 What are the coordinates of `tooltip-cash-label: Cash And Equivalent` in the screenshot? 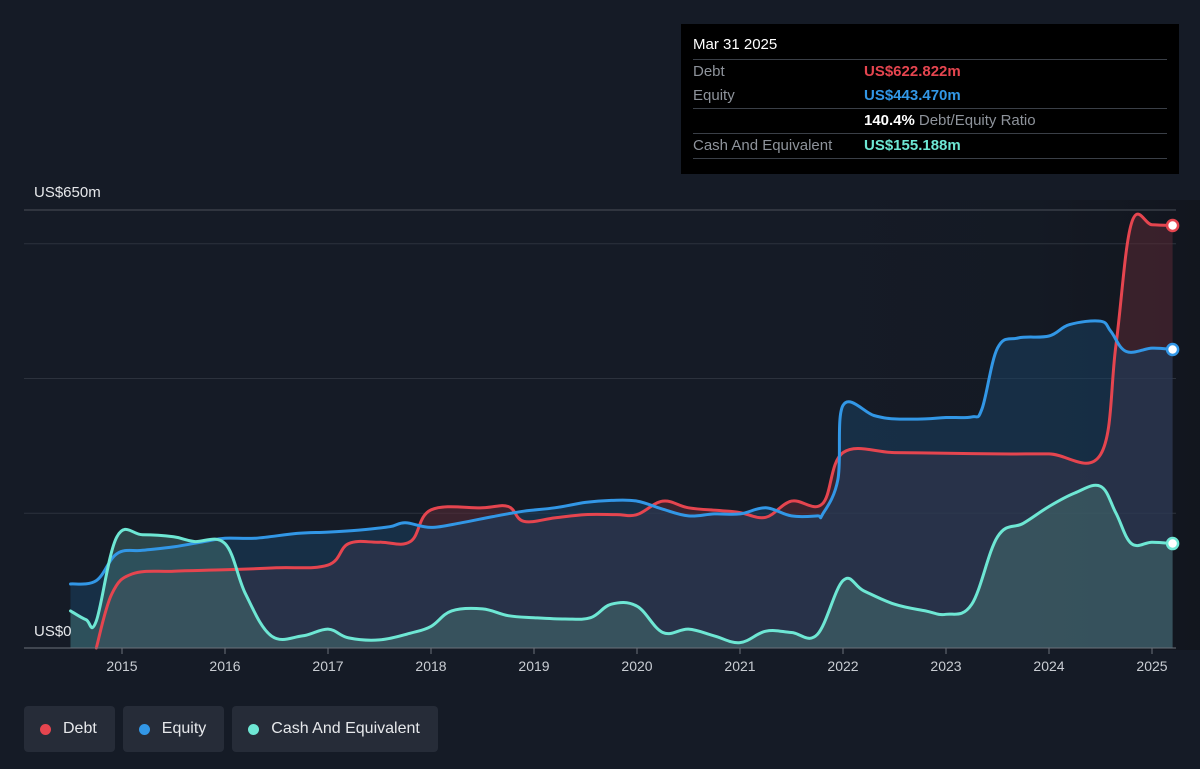 It's located at (763, 145).